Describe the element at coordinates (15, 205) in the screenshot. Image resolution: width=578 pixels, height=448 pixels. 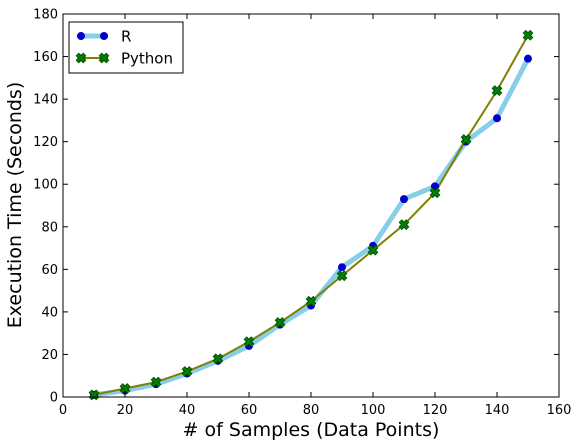
I see `y-axis-title: Execution Time (Seconds)` at that location.